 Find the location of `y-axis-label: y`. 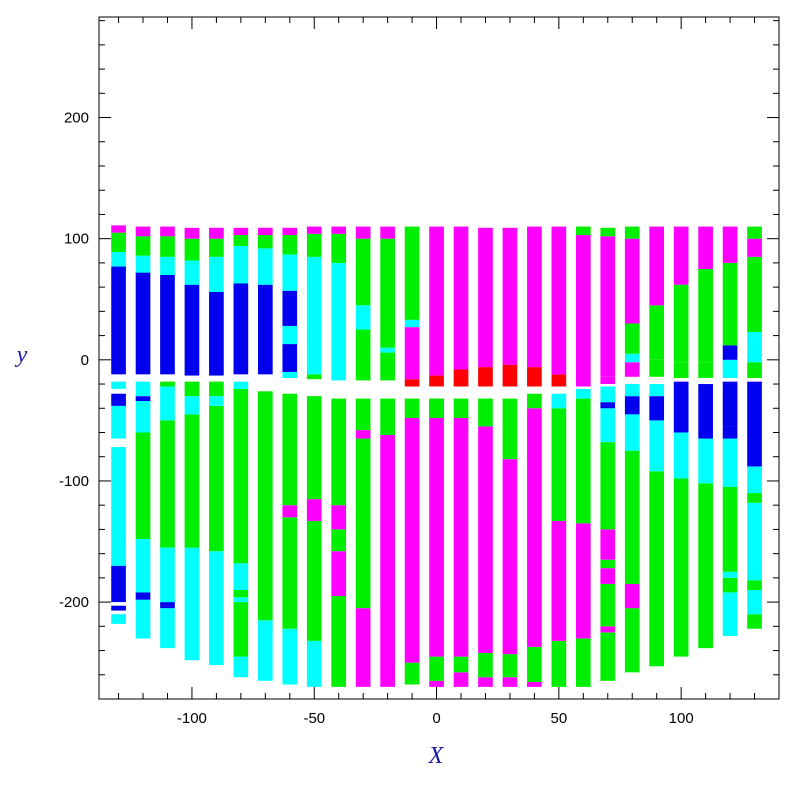

y-axis-label: y is located at coordinates (21, 355).